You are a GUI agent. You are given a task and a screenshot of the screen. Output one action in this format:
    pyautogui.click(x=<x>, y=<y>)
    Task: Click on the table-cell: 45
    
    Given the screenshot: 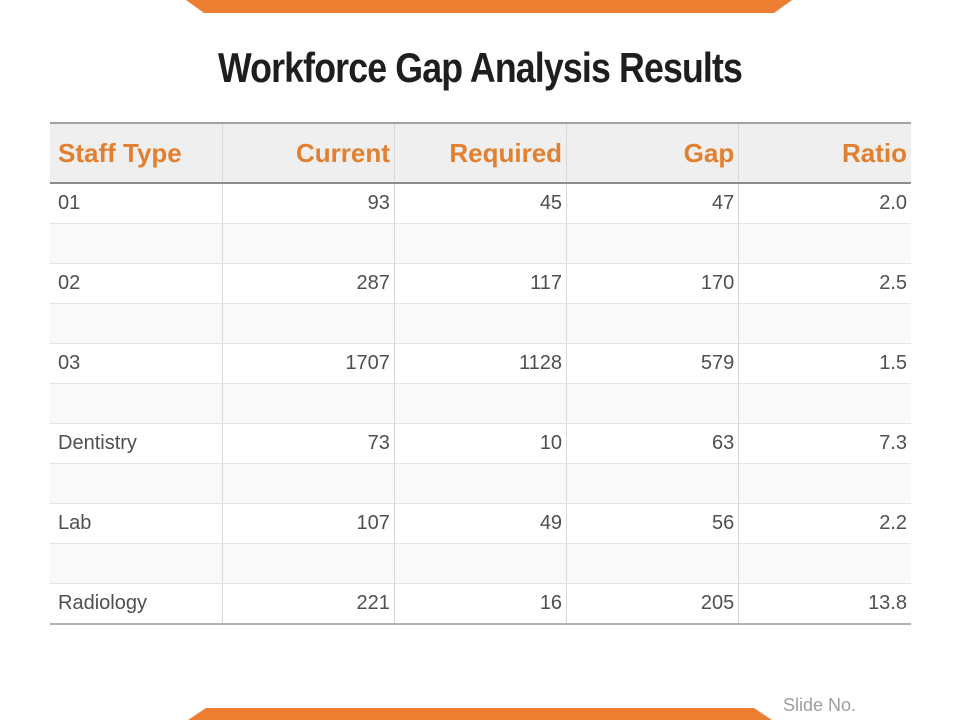 What is the action you would take?
    pyautogui.click(x=481, y=203)
    